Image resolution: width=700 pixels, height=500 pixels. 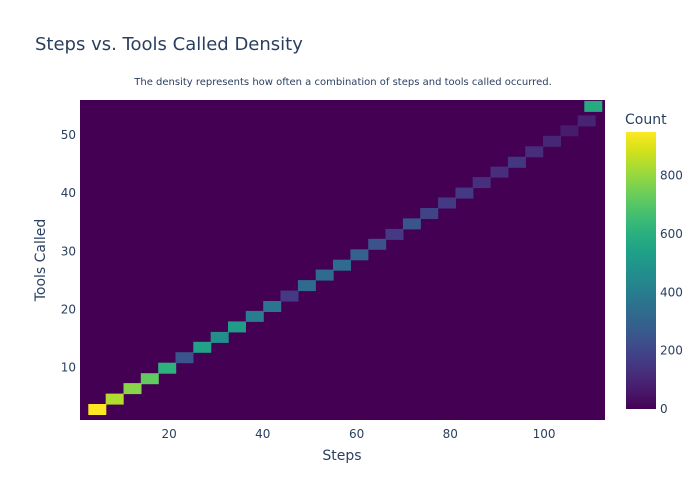 I want to click on y-tick-label-2: 30, so click(x=68, y=251).